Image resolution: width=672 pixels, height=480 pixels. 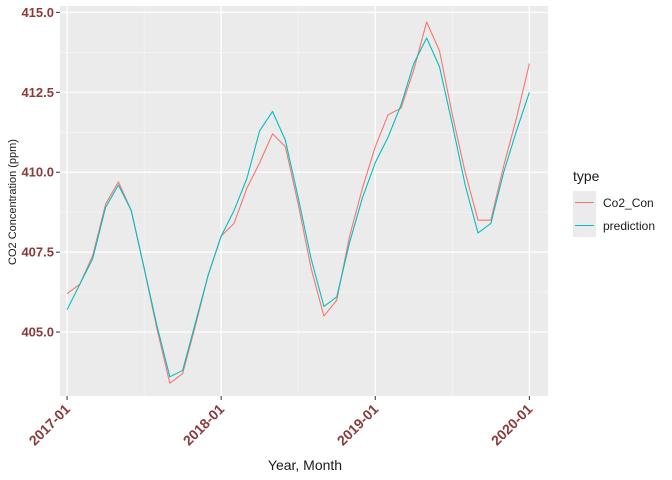 I want to click on y-tick-label: 410.0, so click(x=37, y=172).